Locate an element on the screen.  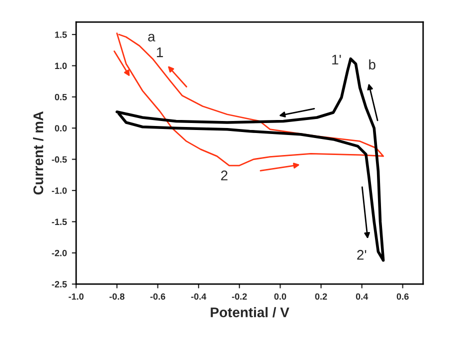
y-tick-label: -2.0 is located at coordinates (59, 253).